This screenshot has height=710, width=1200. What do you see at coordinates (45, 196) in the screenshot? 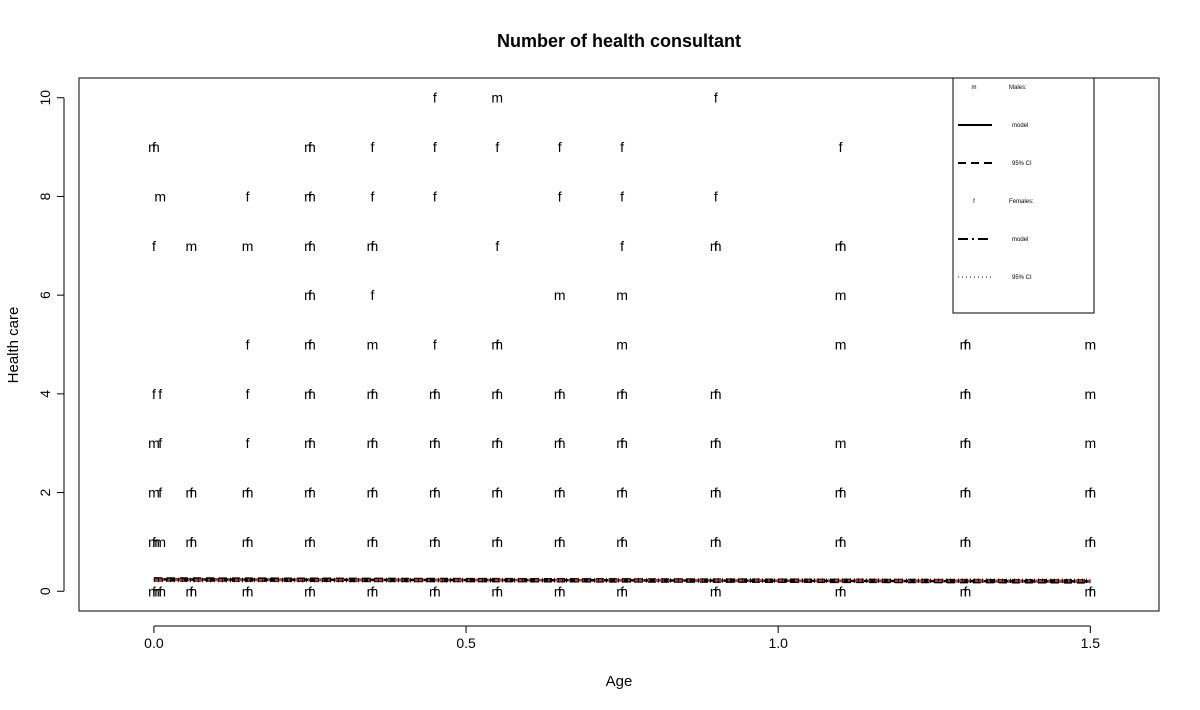
I see `y-tick-label: 8` at bounding box center [45, 196].